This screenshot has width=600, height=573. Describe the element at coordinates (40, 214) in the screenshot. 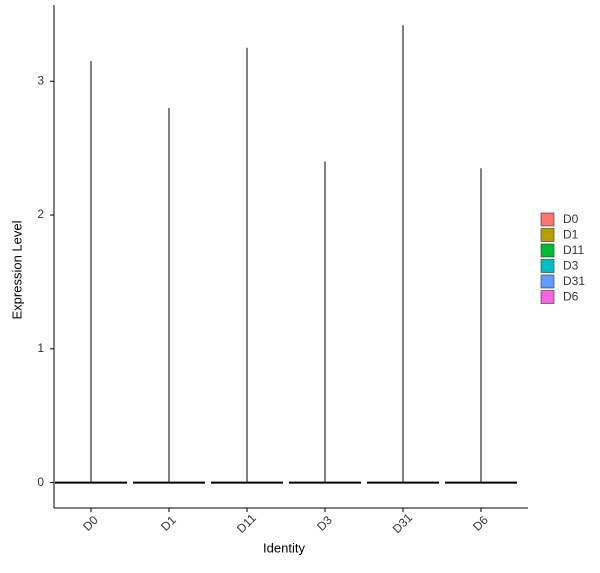

I see `y-tick-label: 2` at that location.